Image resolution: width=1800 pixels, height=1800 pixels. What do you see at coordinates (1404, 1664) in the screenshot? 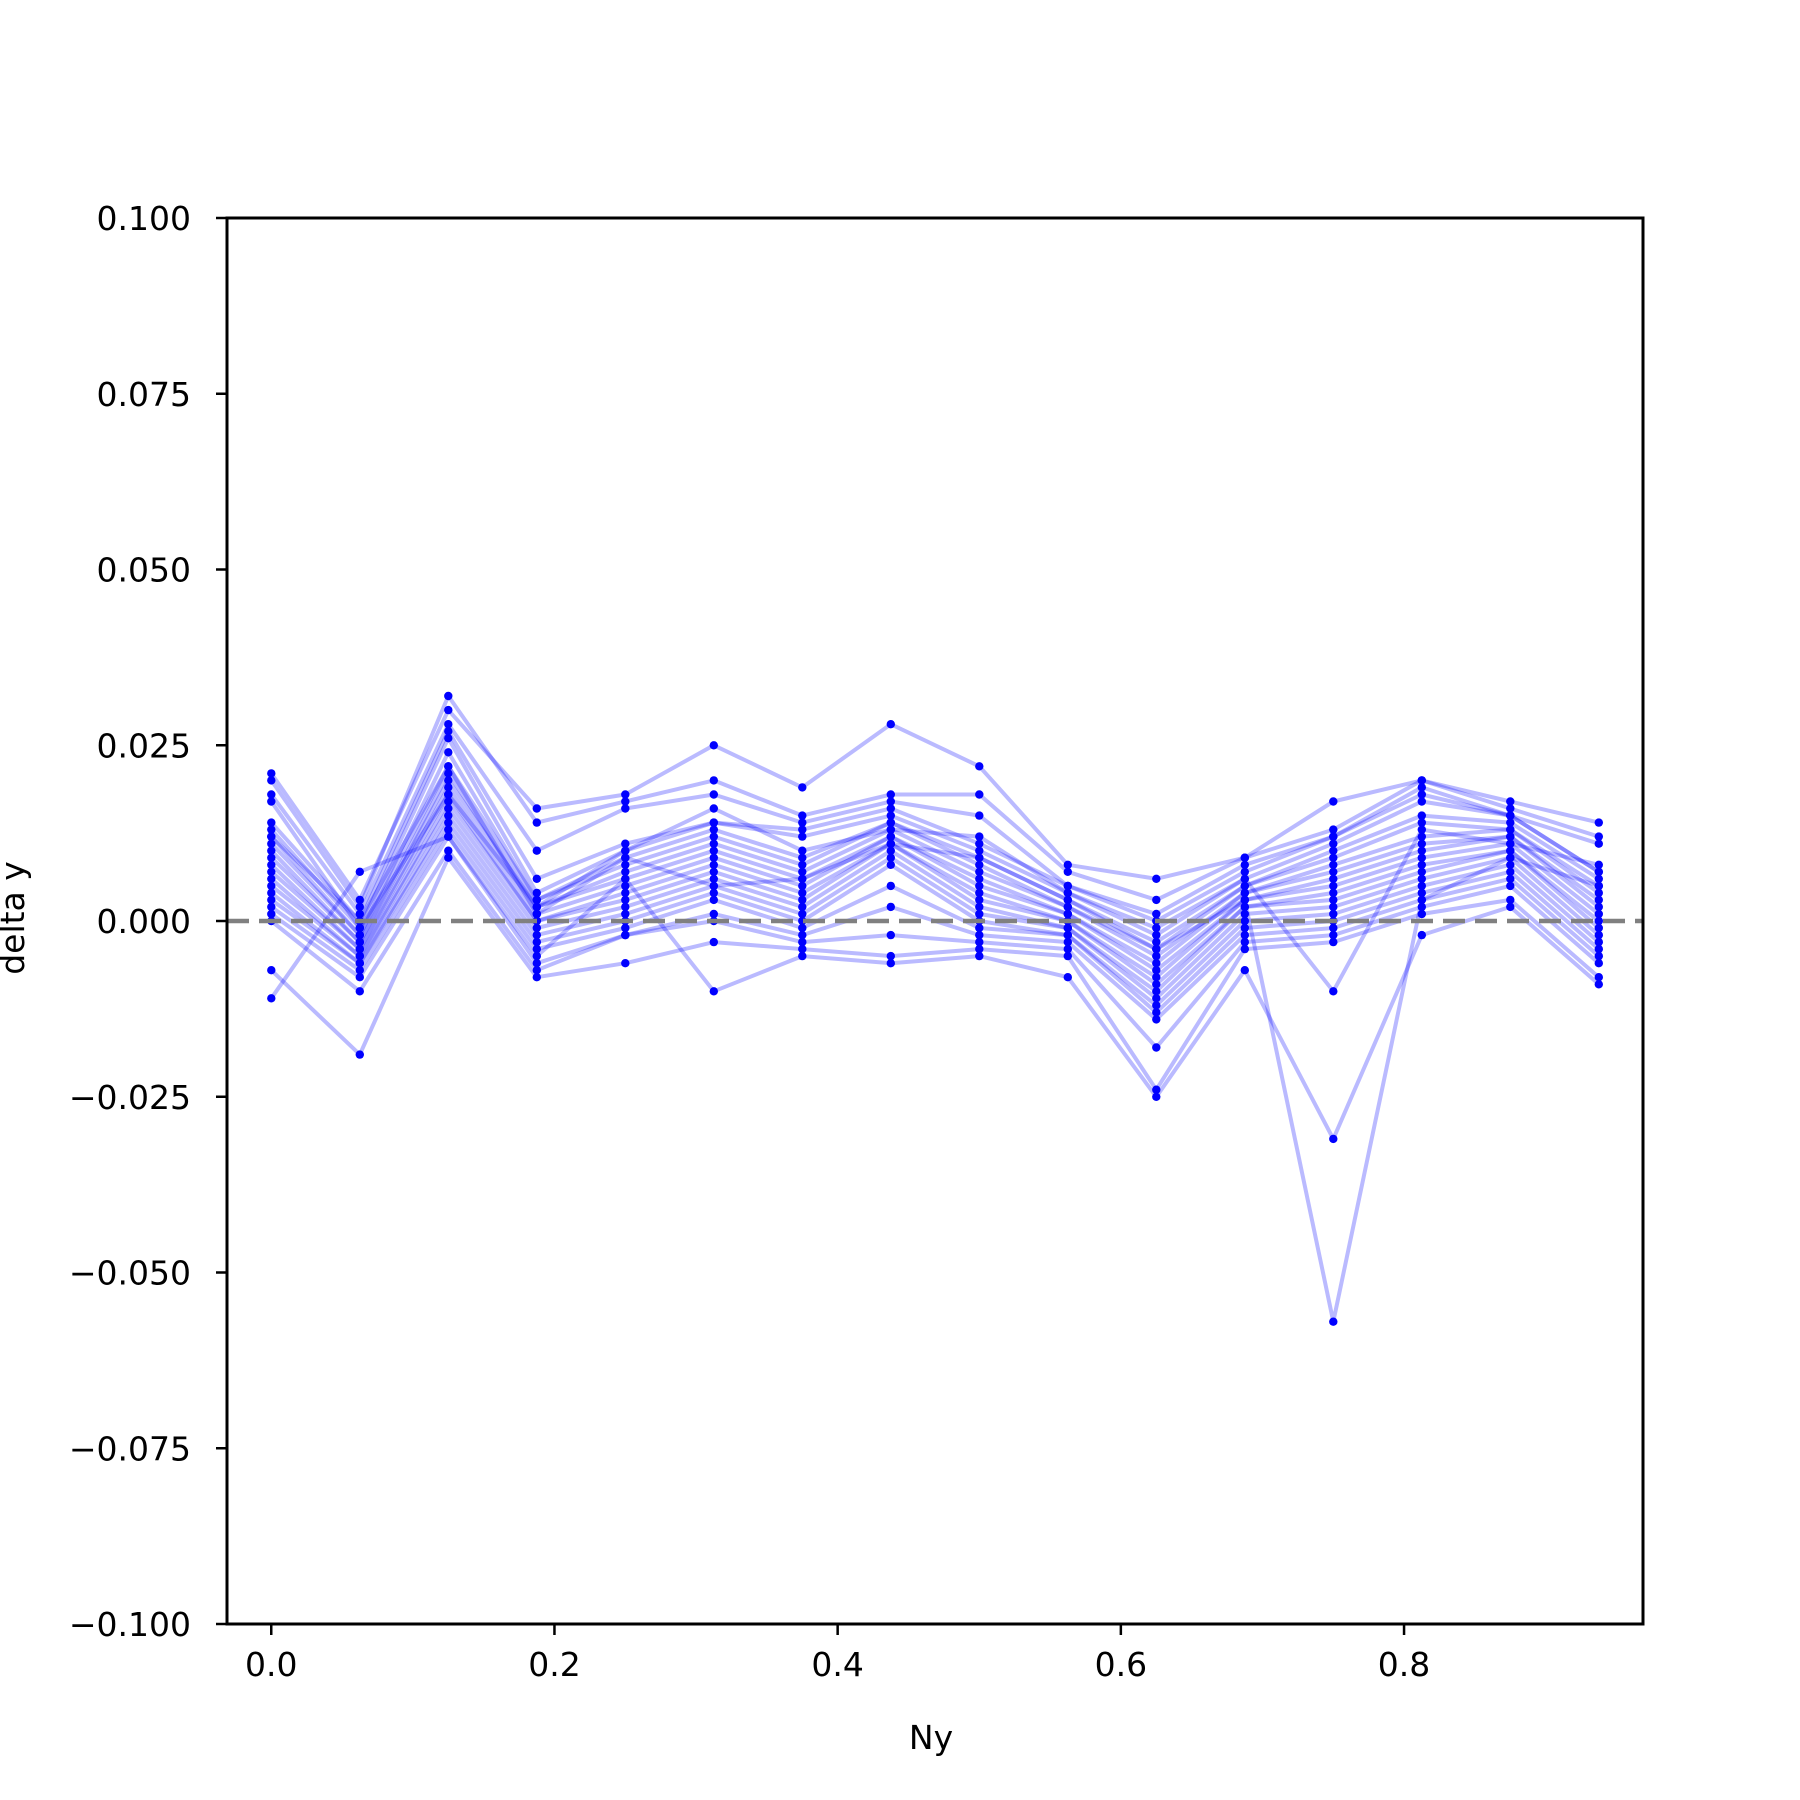
I see `x-tick-label: 0.8` at bounding box center [1404, 1664].